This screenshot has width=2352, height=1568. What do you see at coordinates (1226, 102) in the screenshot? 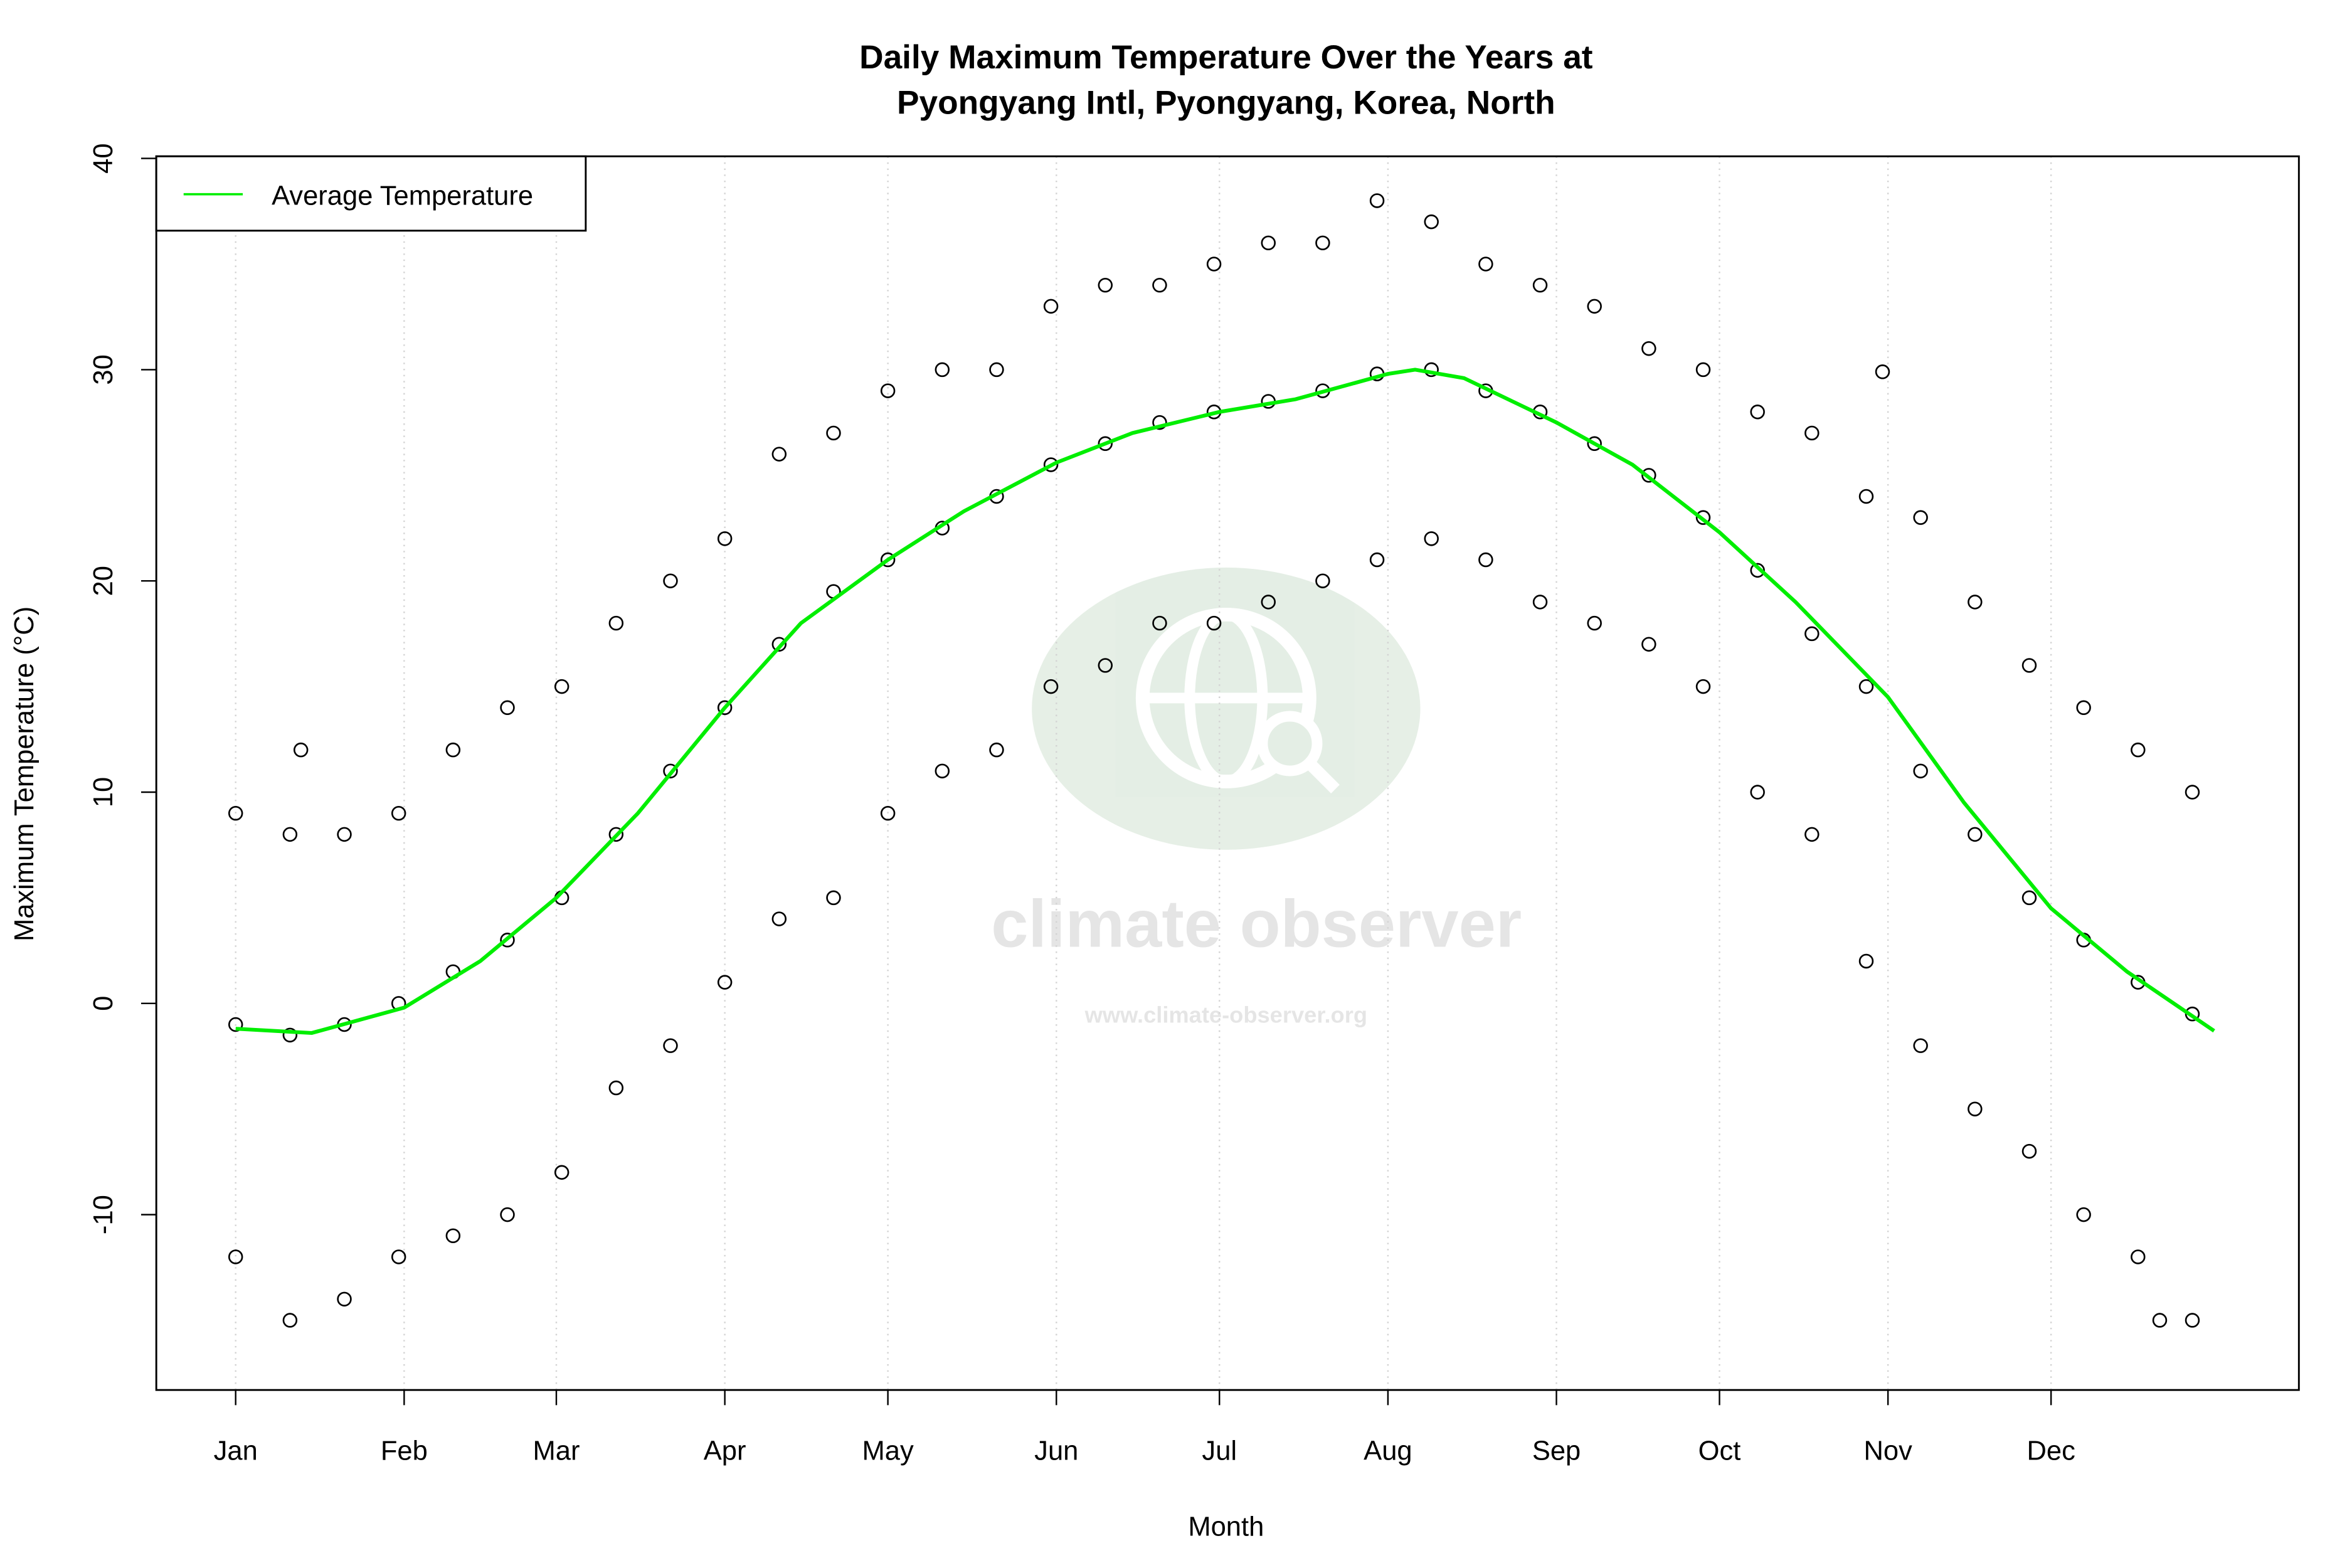
I see `chart-title: Pyongyang Intl, Pyongyang, Korea, North` at bounding box center [1226, 102].